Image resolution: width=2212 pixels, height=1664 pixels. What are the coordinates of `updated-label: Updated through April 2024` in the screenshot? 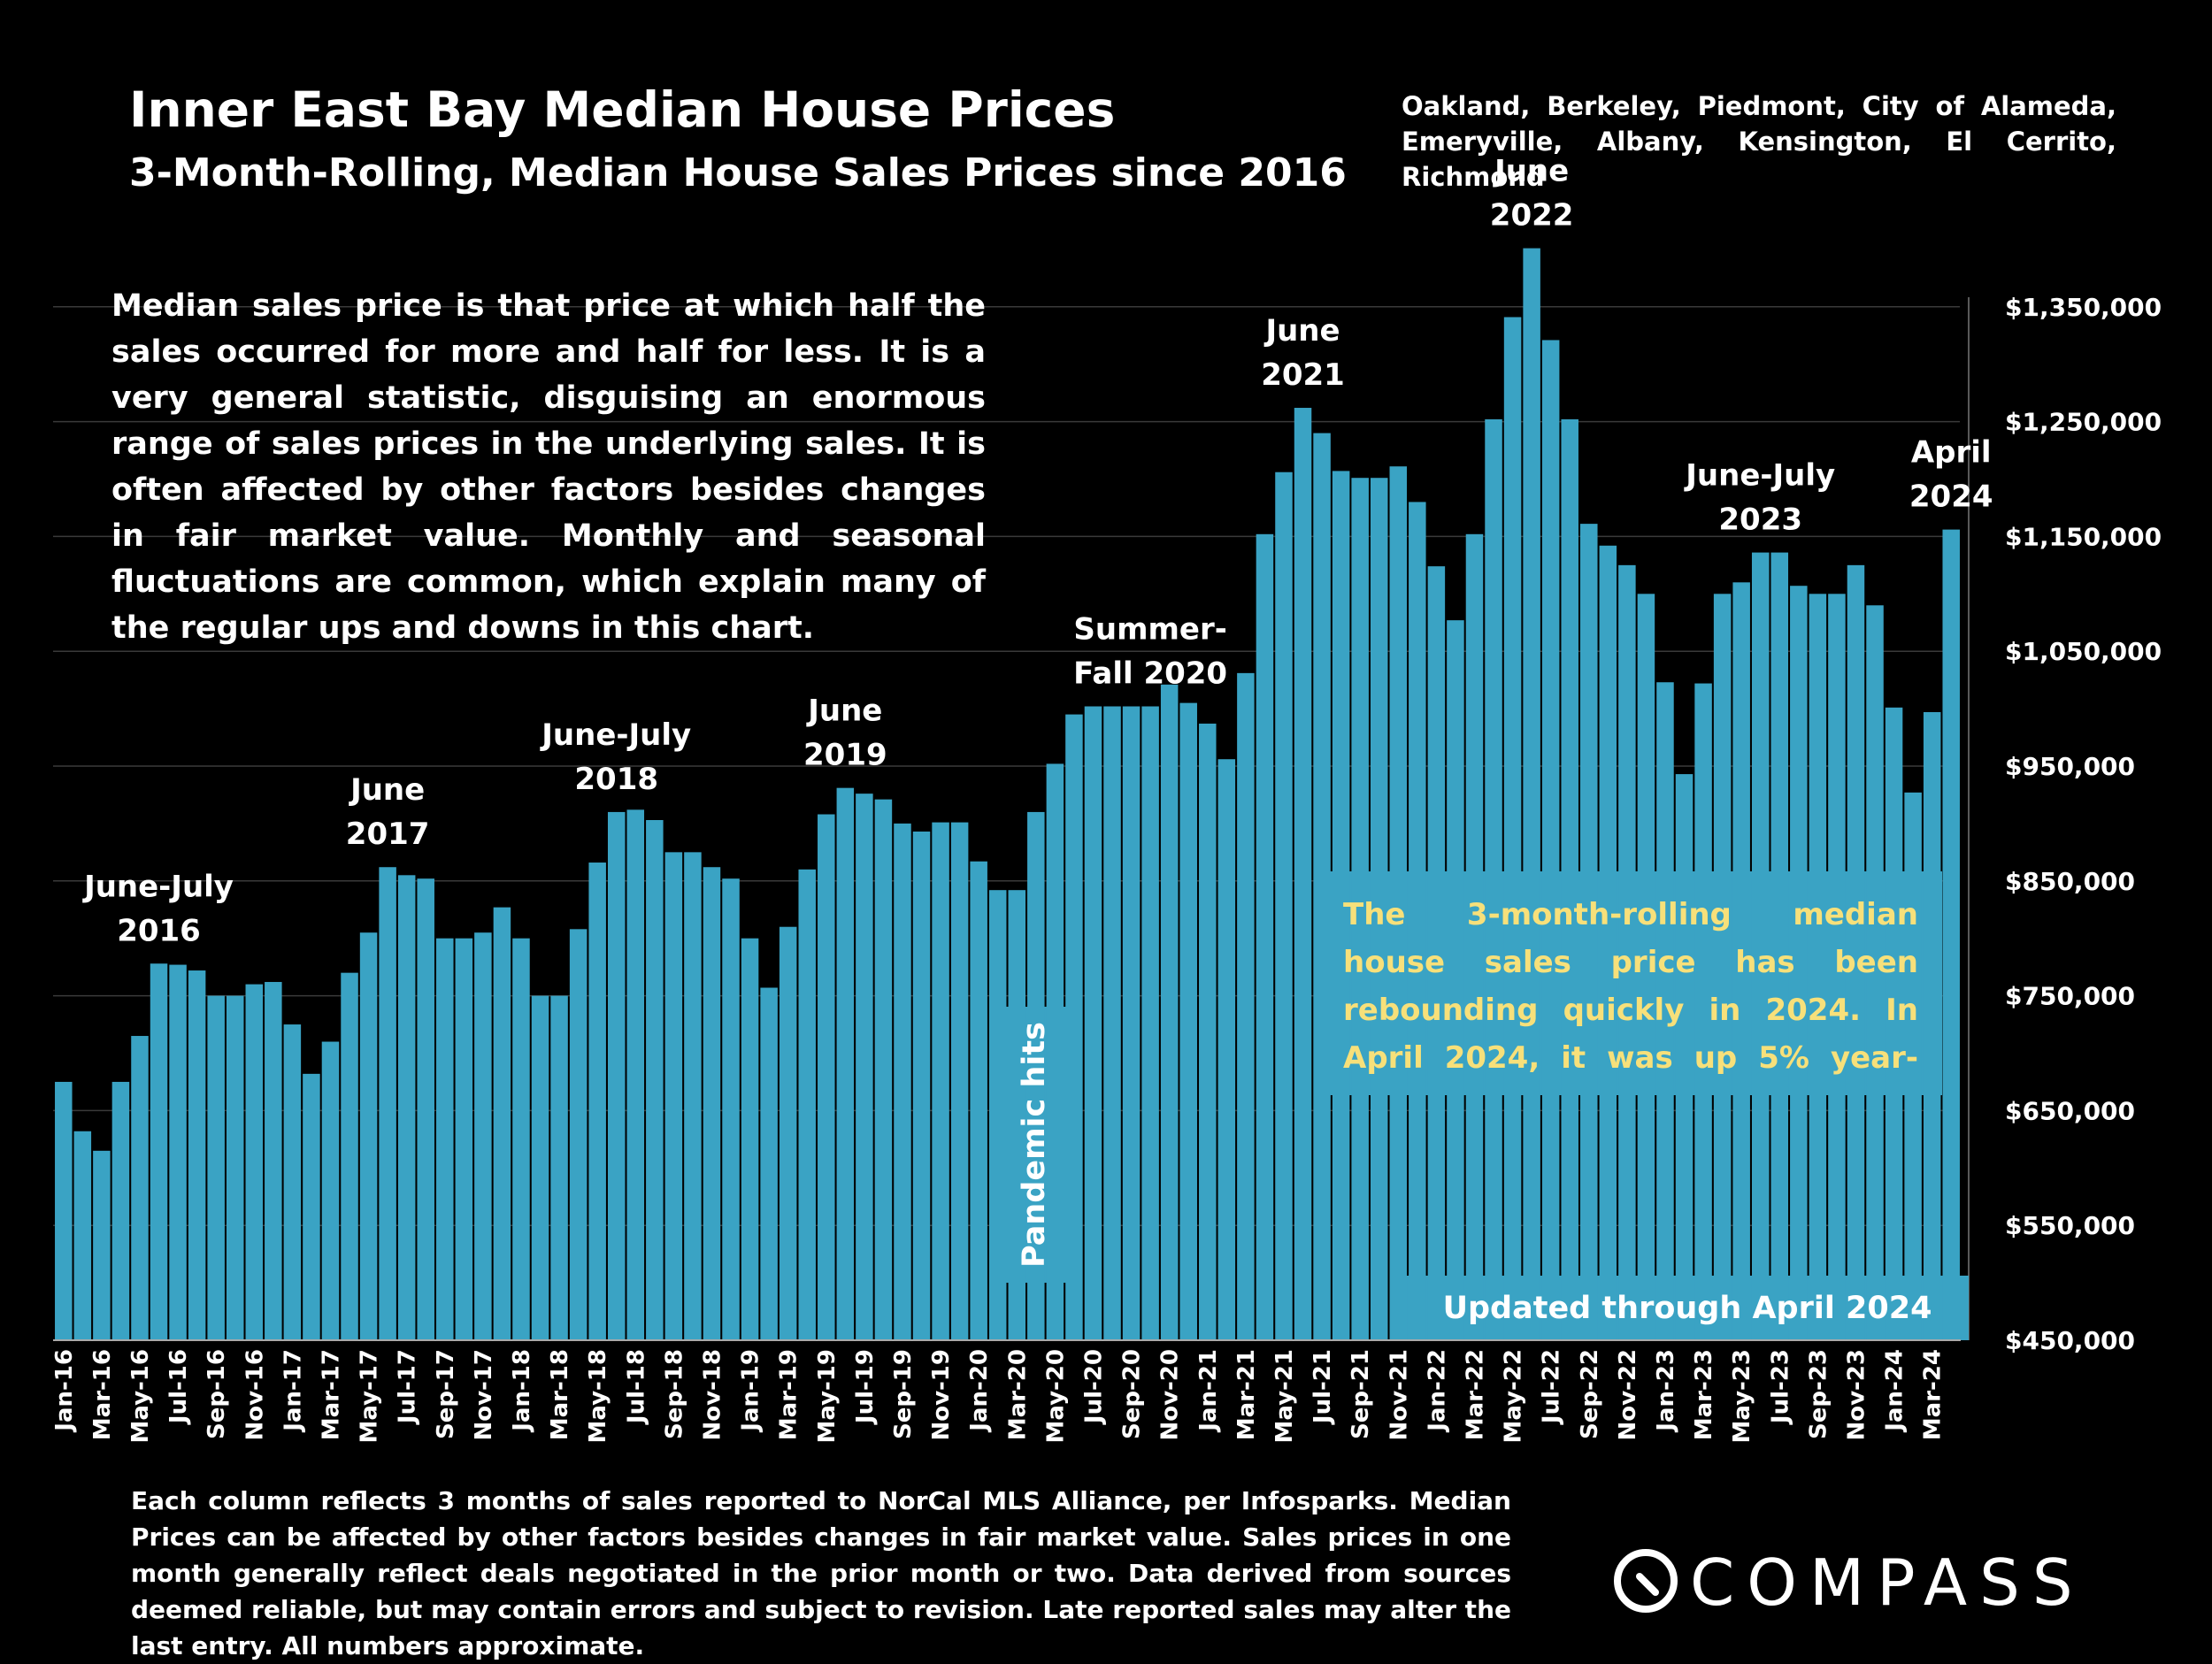 It's located at (1688, 1308).